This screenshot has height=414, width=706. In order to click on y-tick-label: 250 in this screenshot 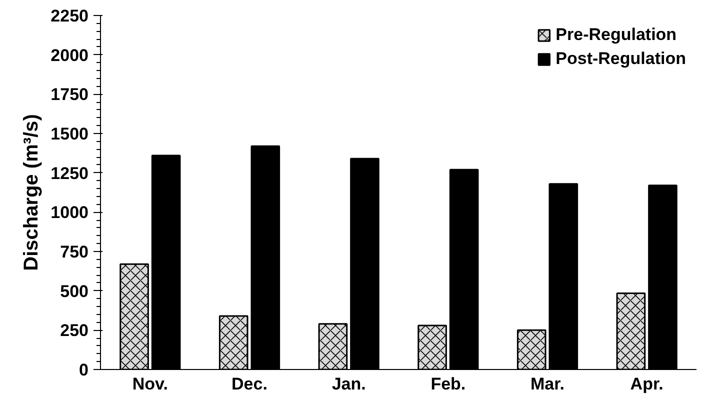, I will do `click(74, 330)`.